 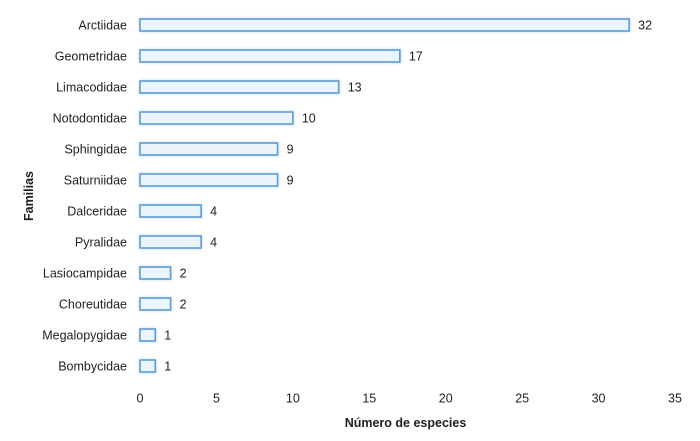 What do you see at coordinates (91, 57) in the screenshot?
I see `category-label: Geometridae` at bounding box center [91, 57].